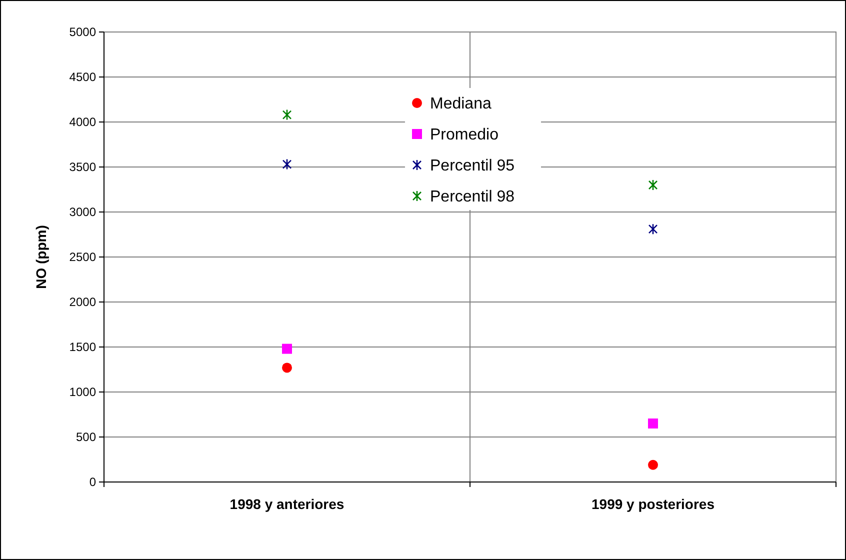 The image size is (846, 560). What do you see at coordinates (472, 197) in the screenshot?
I see `legend-label: Percentil 98` at bounding box center [472, 197].